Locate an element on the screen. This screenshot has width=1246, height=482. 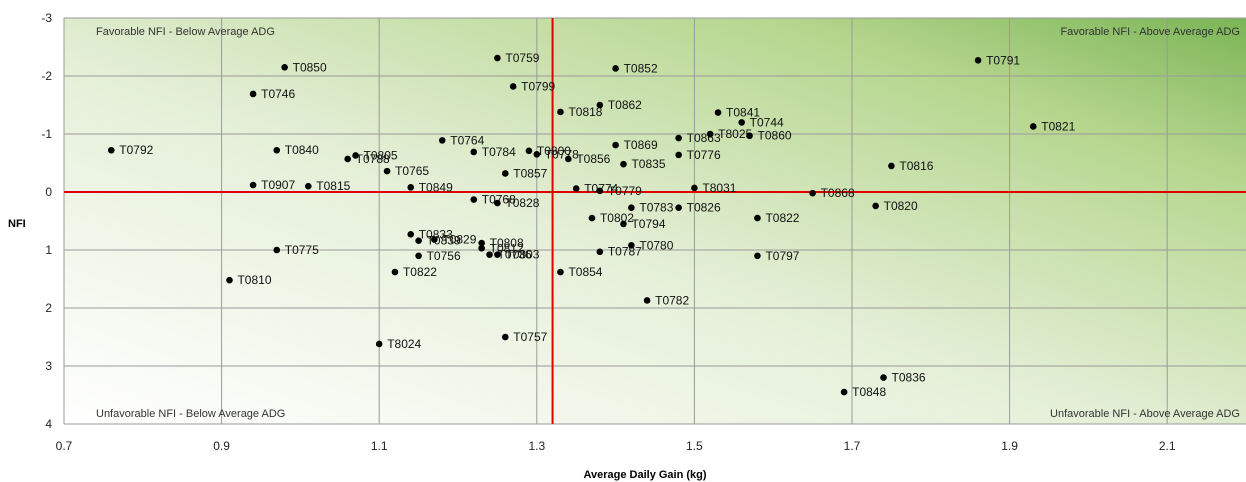
x-tick-label: 1.5 is located at coordinates (694, 446).